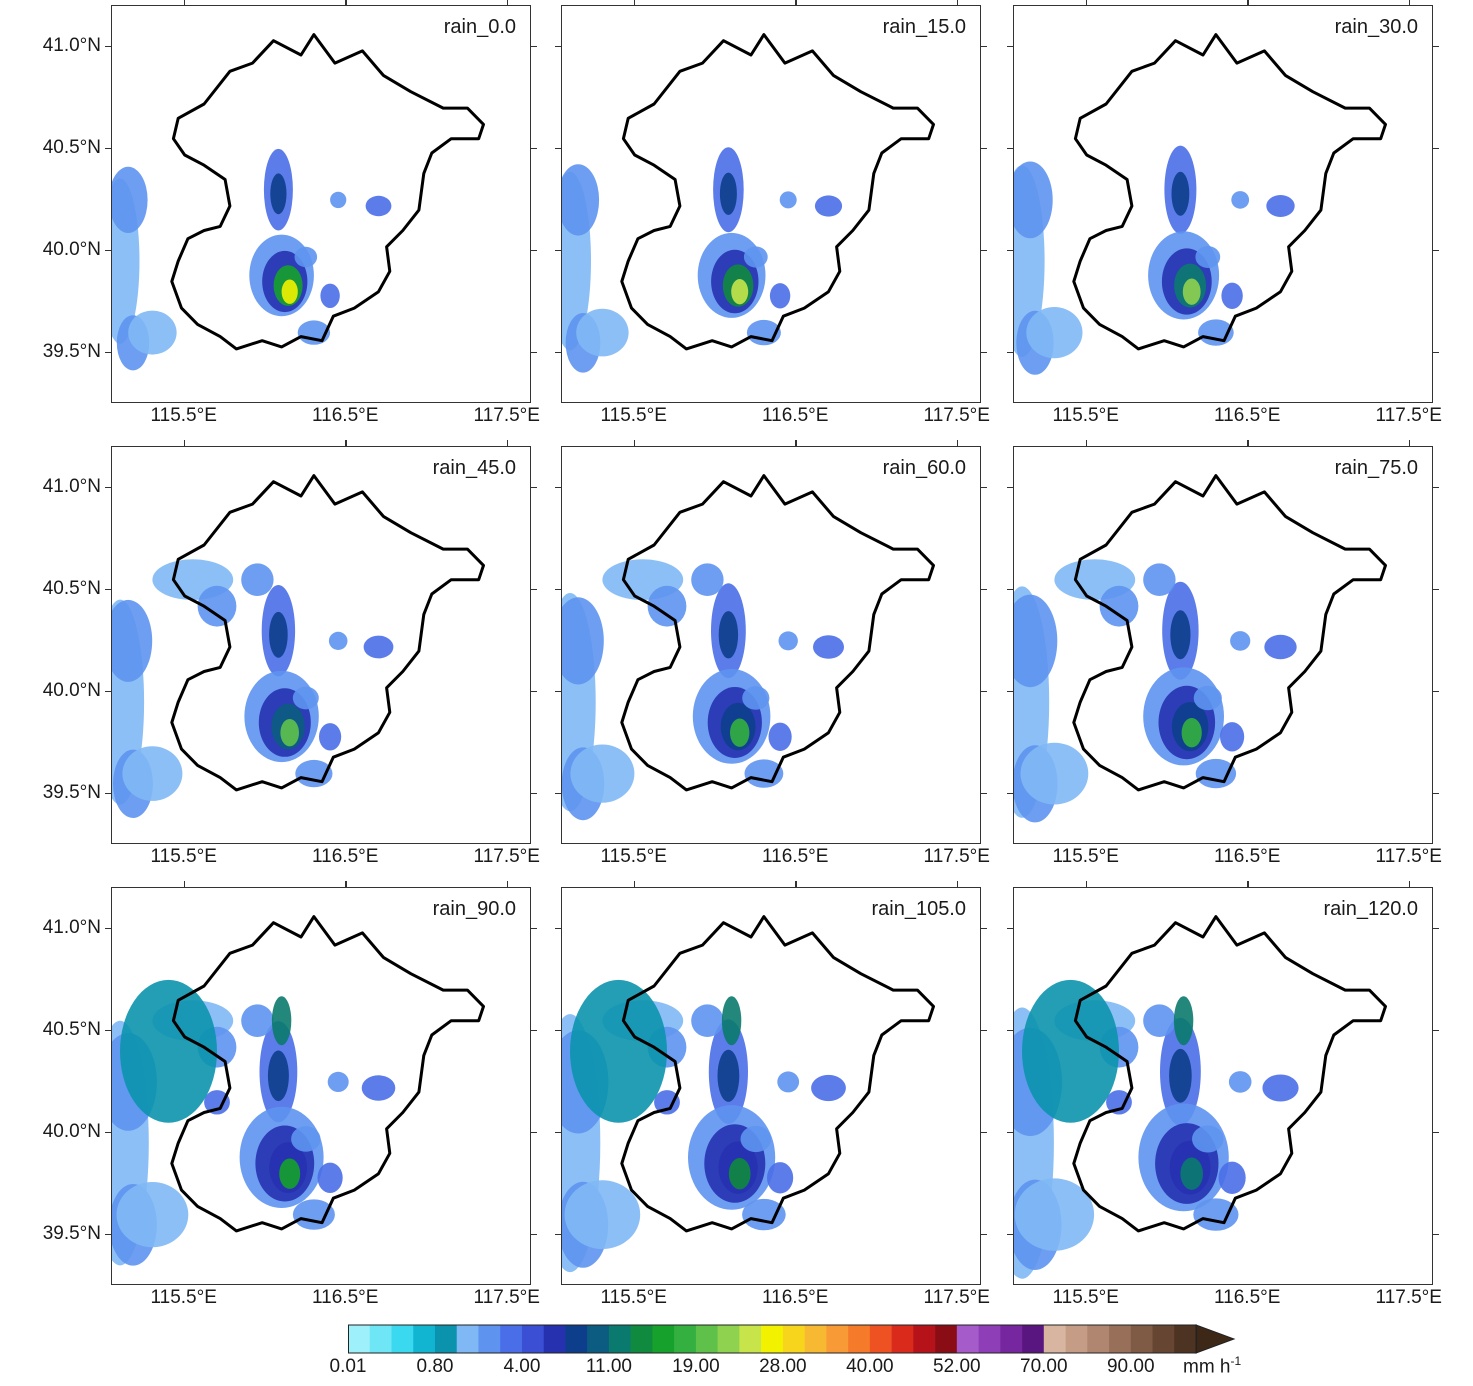 This screenshot has width=1473, height=1386. Describe the element at coordinates (1215, 1339) in the screenshot. I see `colorbar-overflow-arrow` at that location.